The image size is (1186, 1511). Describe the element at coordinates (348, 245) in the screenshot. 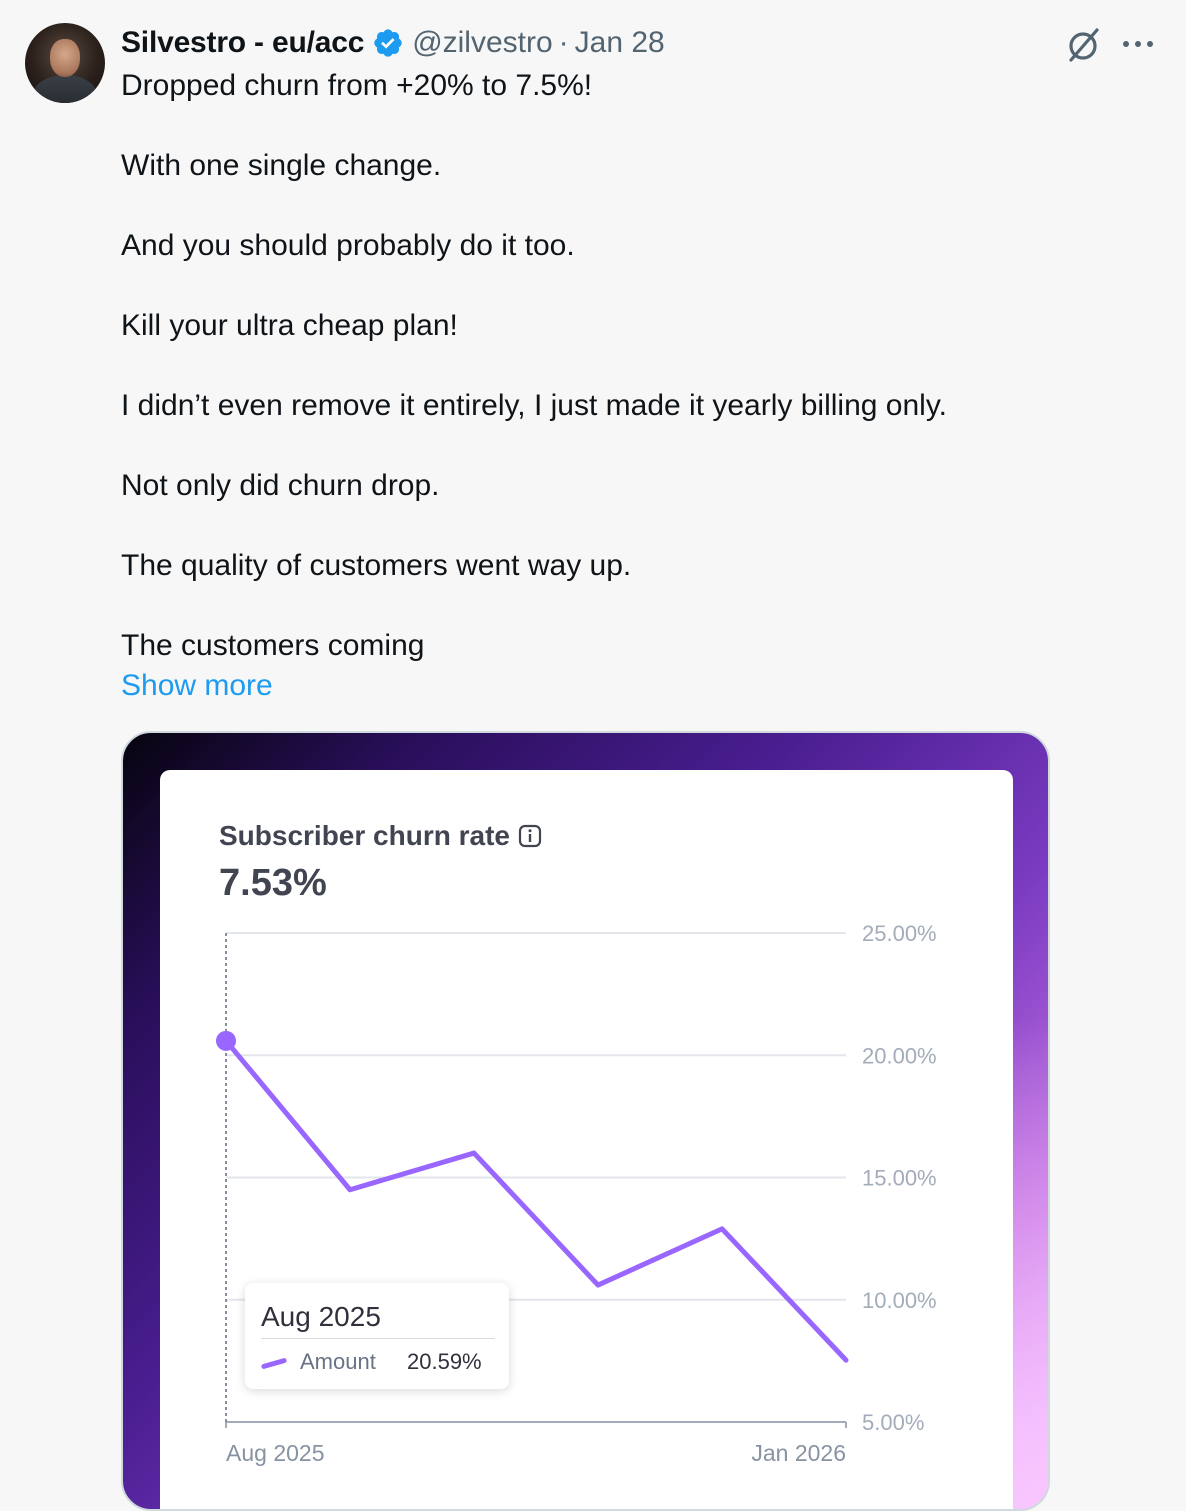

I see `tweet-line: And you should probably do it too.` at that location.